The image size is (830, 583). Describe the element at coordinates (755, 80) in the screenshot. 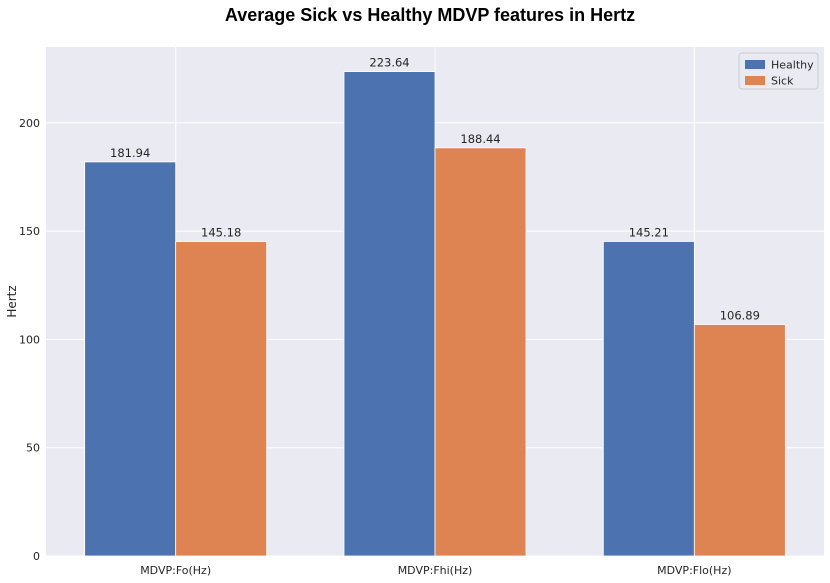

I see `legend-swatch-sick` at that location.